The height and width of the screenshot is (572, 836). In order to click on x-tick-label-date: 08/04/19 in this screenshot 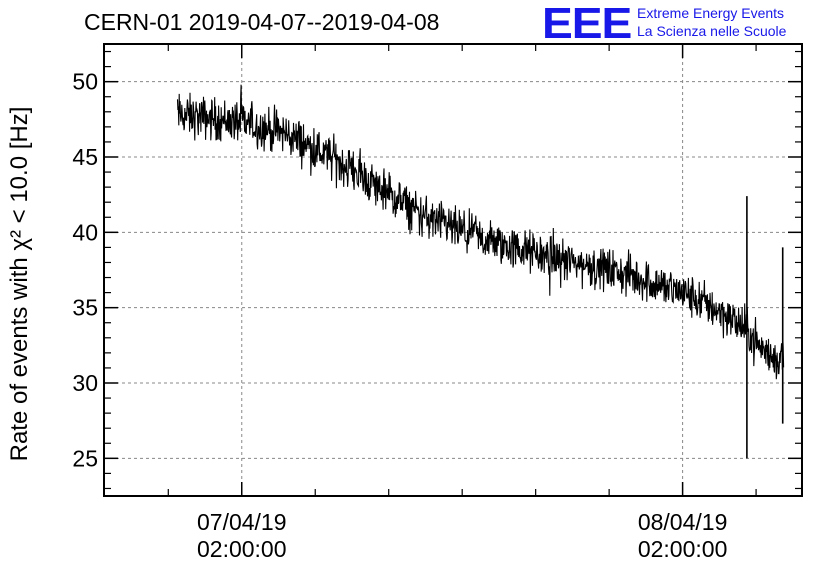, I will do `click(683, 522)`.